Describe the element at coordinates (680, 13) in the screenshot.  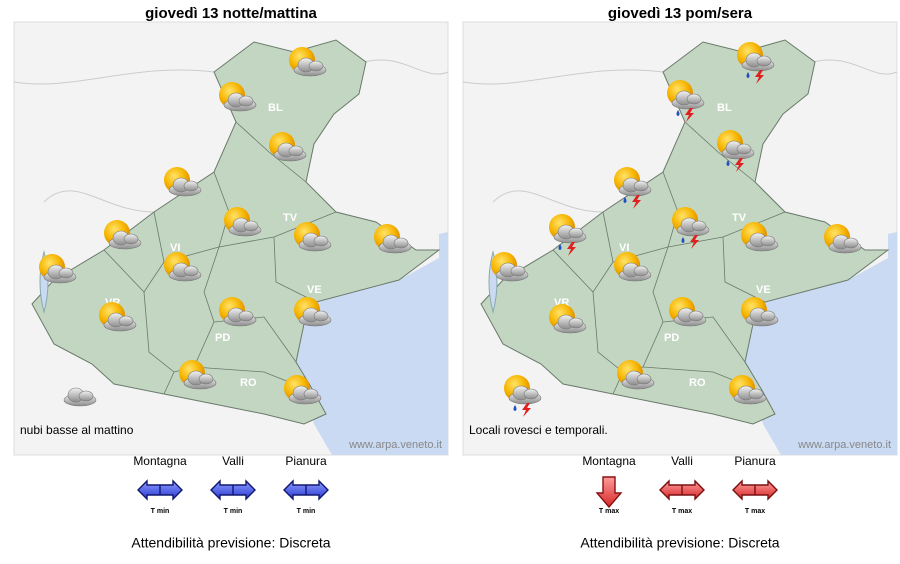
I see `panel-title: giovedì 13 pom/sera` at that location.